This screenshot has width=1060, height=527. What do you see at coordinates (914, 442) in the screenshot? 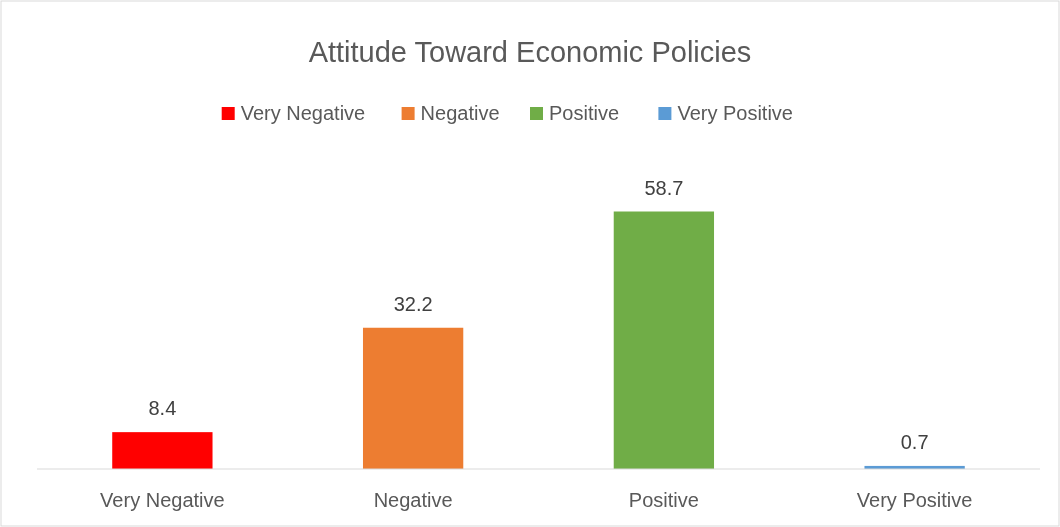
I see `data-label: 0.7` at bounding box center [914, 442].